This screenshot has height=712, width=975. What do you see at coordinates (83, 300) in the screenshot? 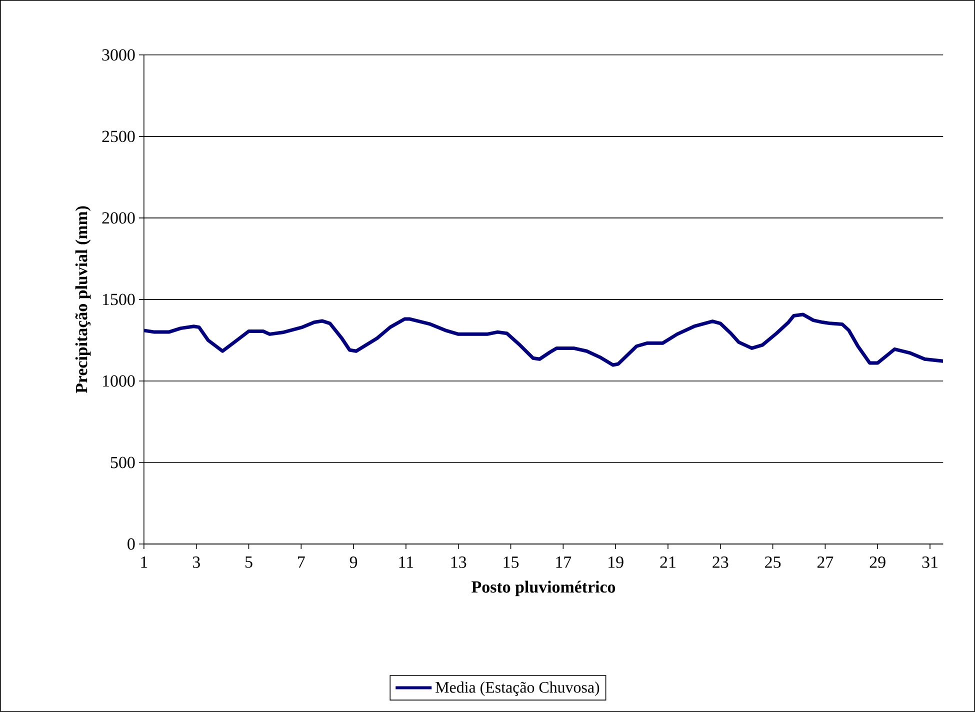
I see `y-axis-title: Precipitação pluvial (mm)` at bounding box center [83, 300].